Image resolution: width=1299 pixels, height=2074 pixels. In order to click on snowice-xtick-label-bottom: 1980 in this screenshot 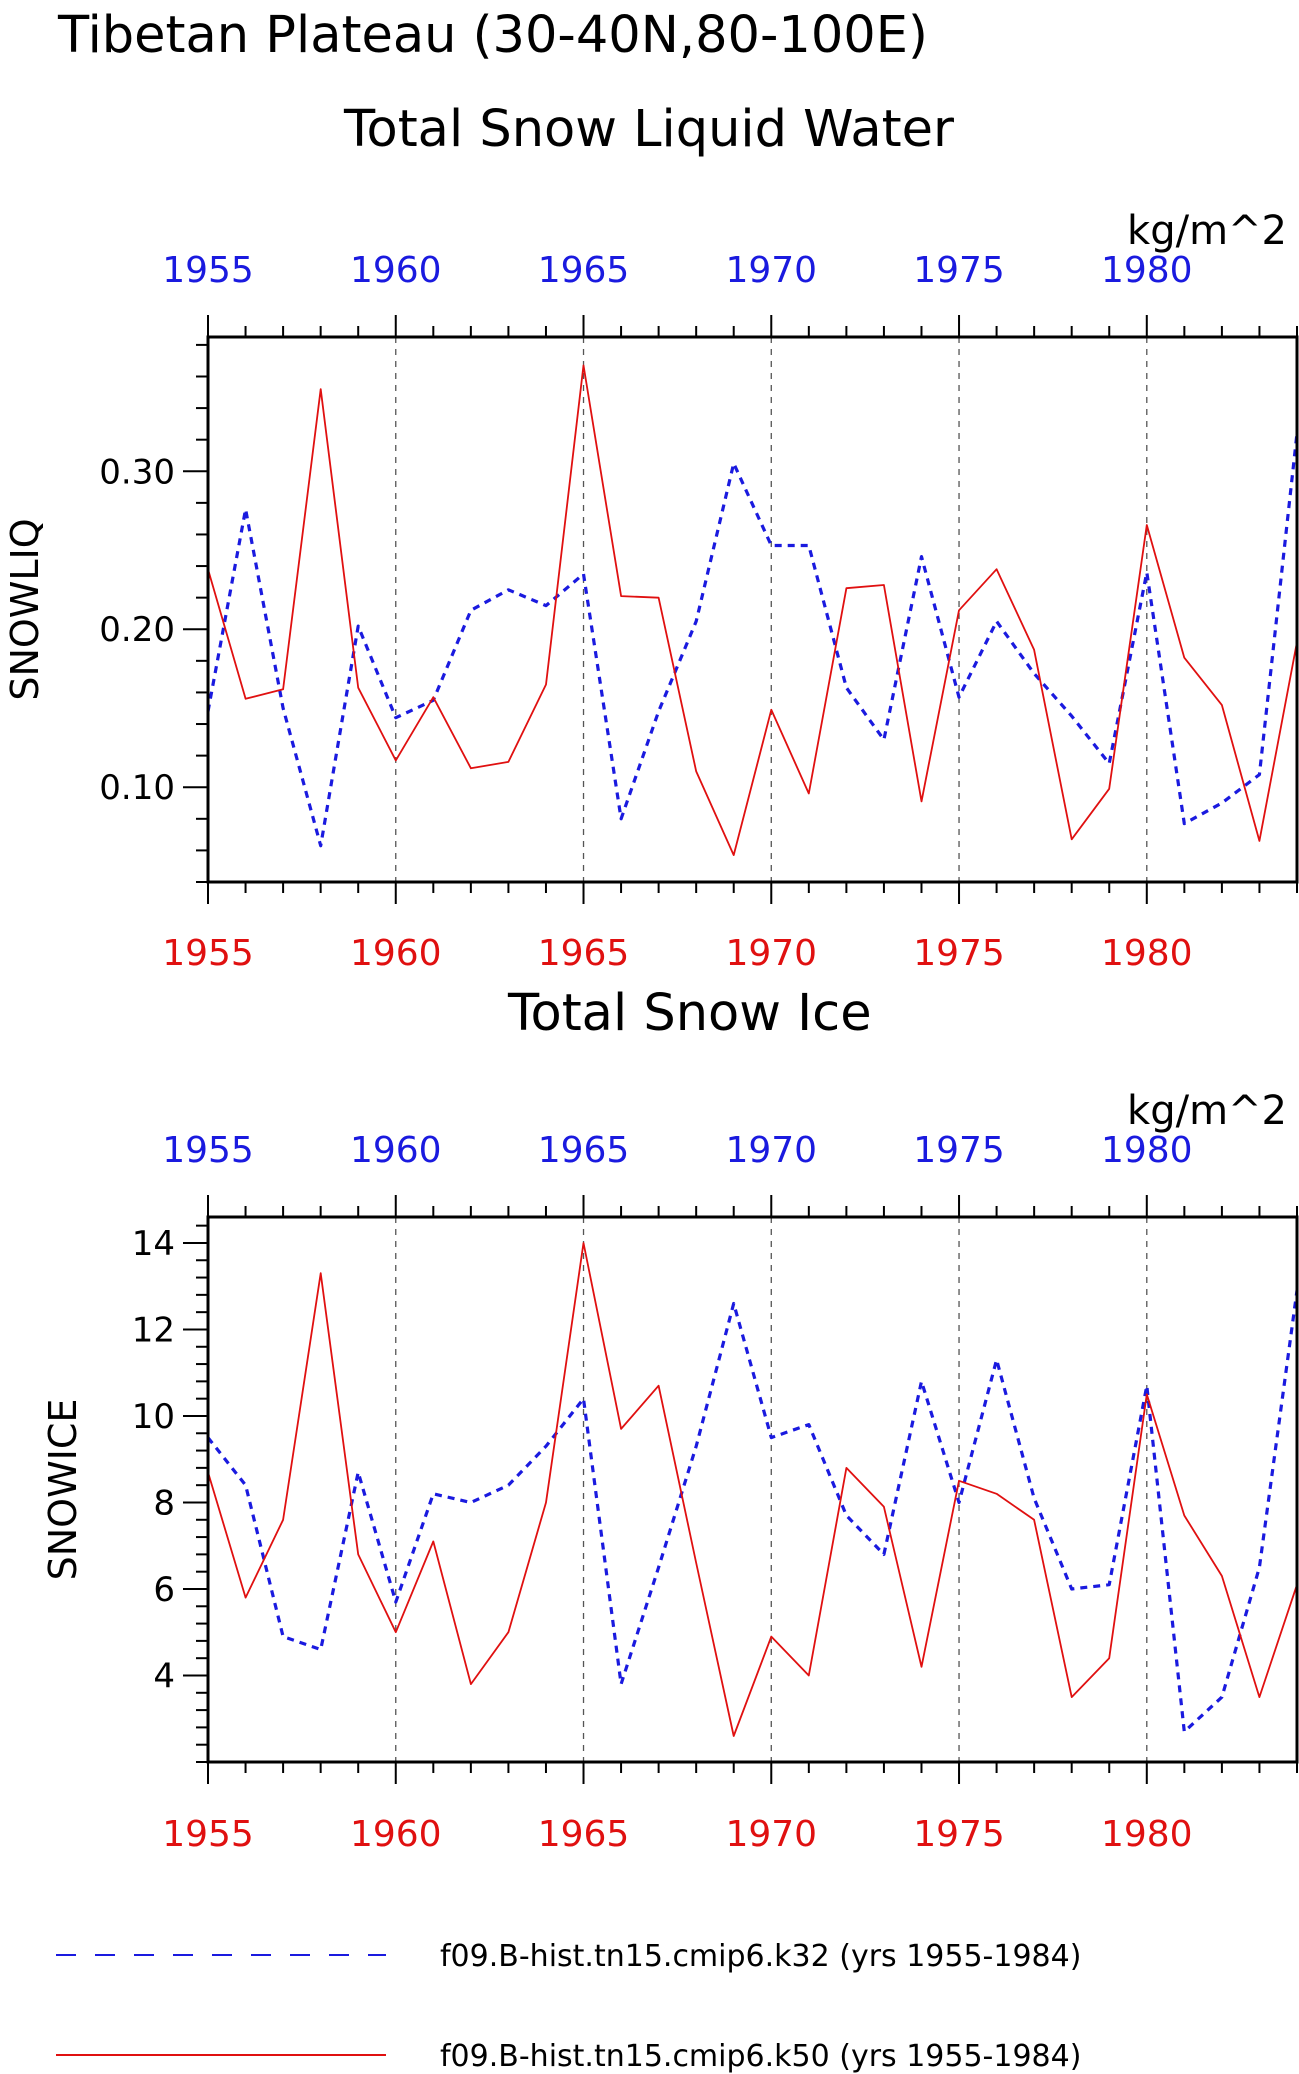, I will do `click(1147, 1834)`.